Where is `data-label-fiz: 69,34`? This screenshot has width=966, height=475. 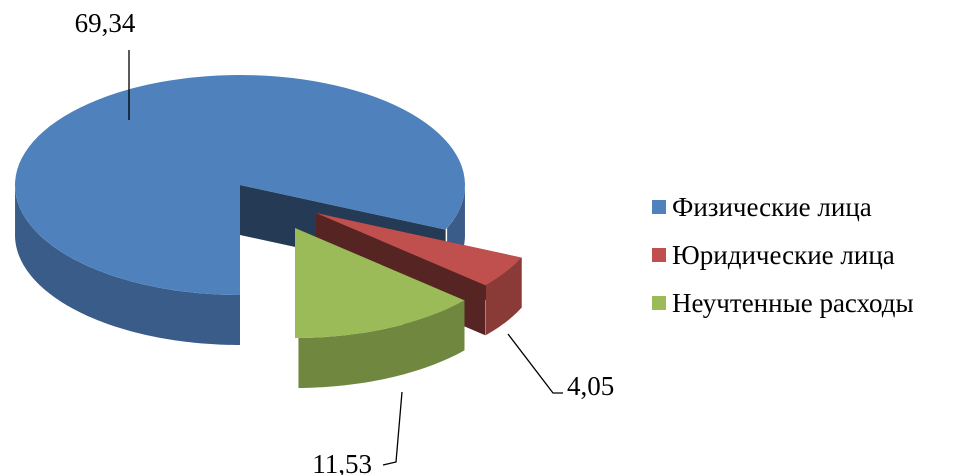 data-label-fiz: 69,34 is located at coordinates (105, 23).